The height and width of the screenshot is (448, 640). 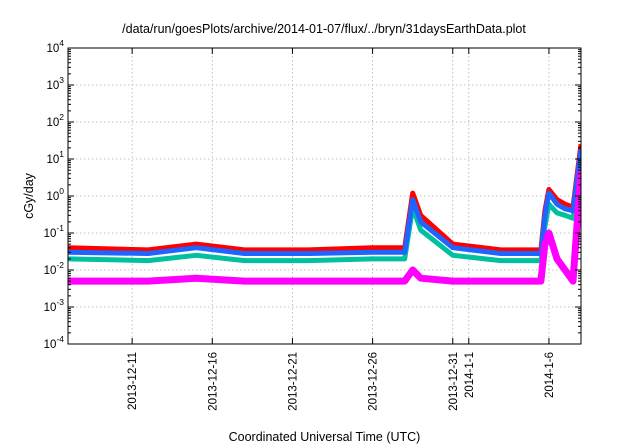 I want to click on x-tick-label: 2013-12-16, so click(x=213, y=381).